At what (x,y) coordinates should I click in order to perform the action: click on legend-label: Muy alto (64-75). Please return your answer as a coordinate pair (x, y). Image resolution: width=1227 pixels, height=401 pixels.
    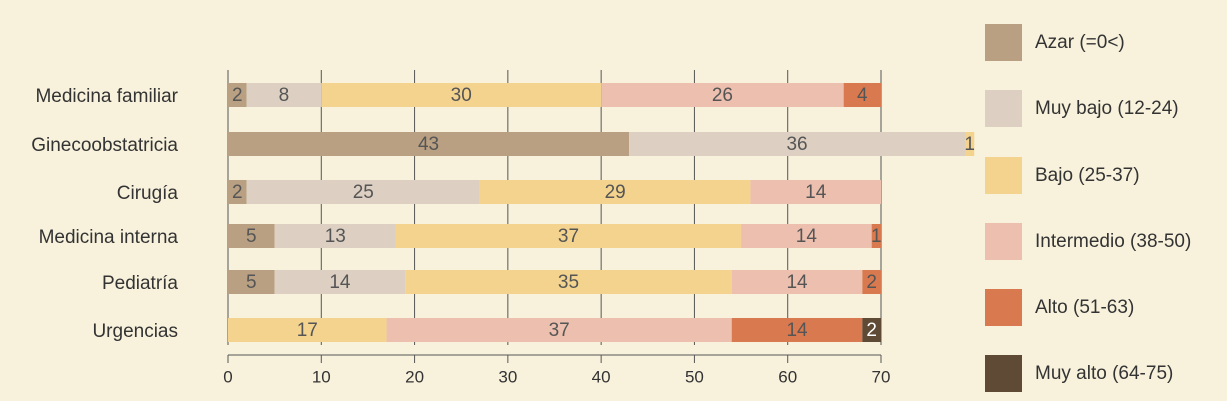
    Looking at the image, I should click on (1104, 373).